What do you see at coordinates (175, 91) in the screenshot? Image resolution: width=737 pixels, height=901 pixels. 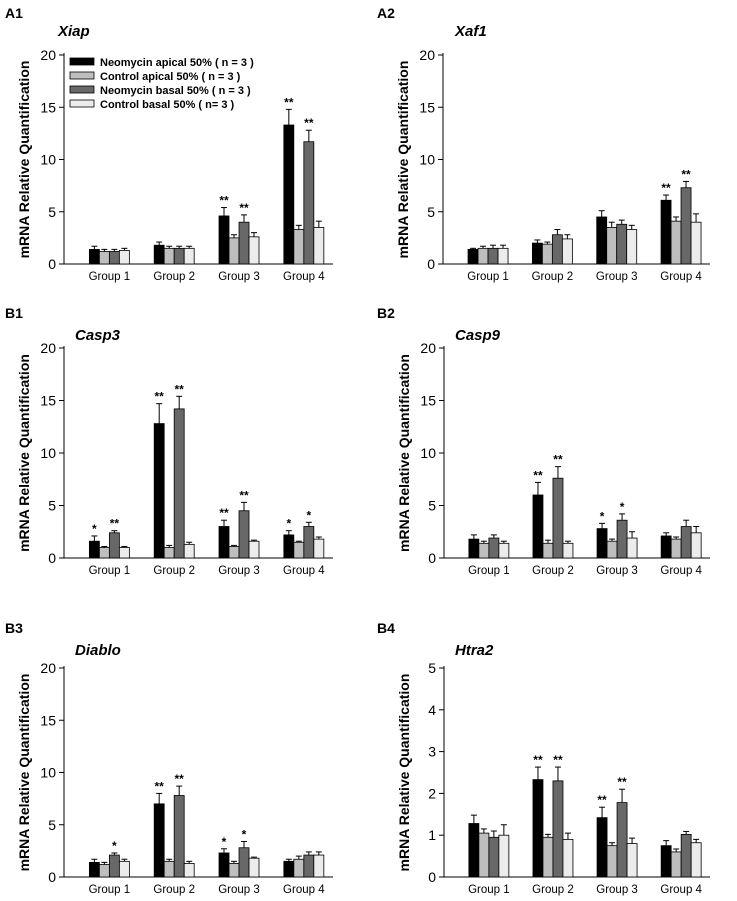 I see `legend-label: Neomycin basal 50% ( n = 3 )` at bounding box center [175, 91].